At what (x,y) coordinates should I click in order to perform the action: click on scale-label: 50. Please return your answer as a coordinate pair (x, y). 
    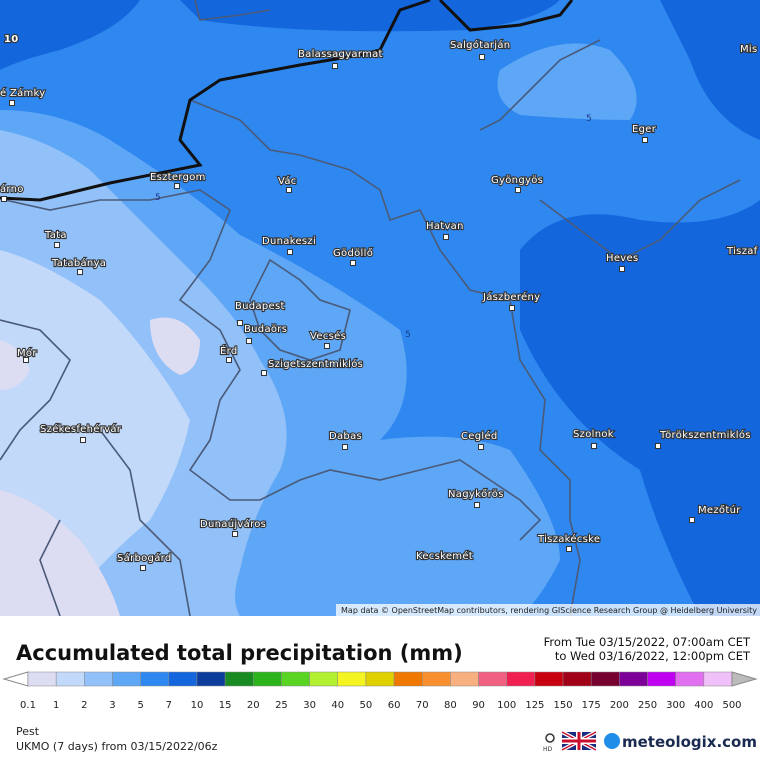
    Looking at the image, I should click on (366, 705).